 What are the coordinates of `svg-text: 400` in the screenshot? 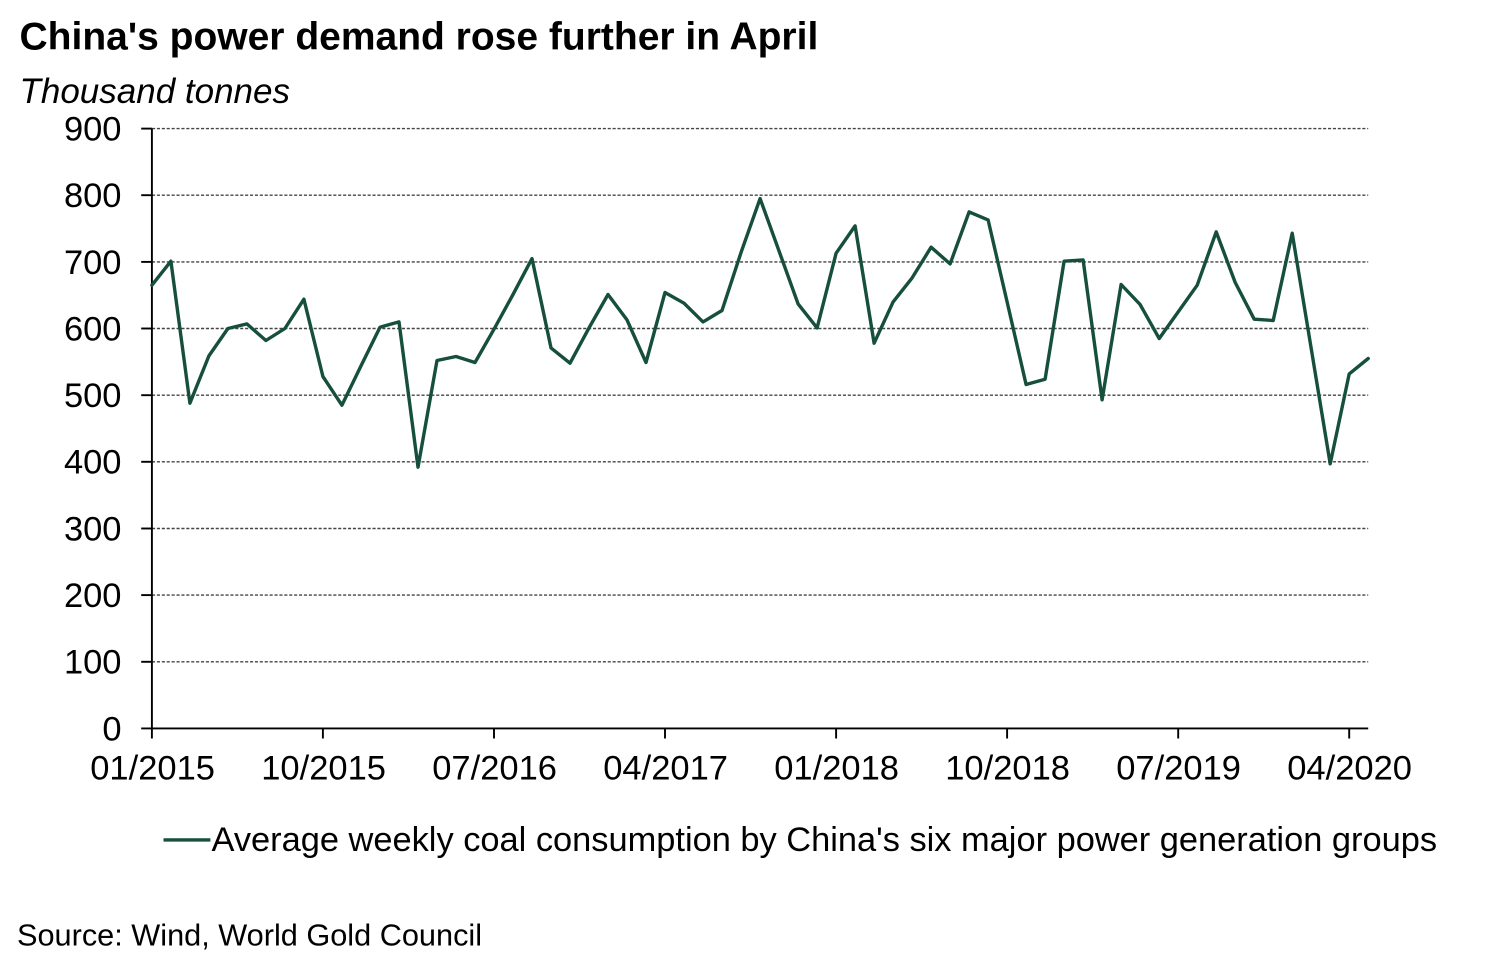 It's located at (93, 463).